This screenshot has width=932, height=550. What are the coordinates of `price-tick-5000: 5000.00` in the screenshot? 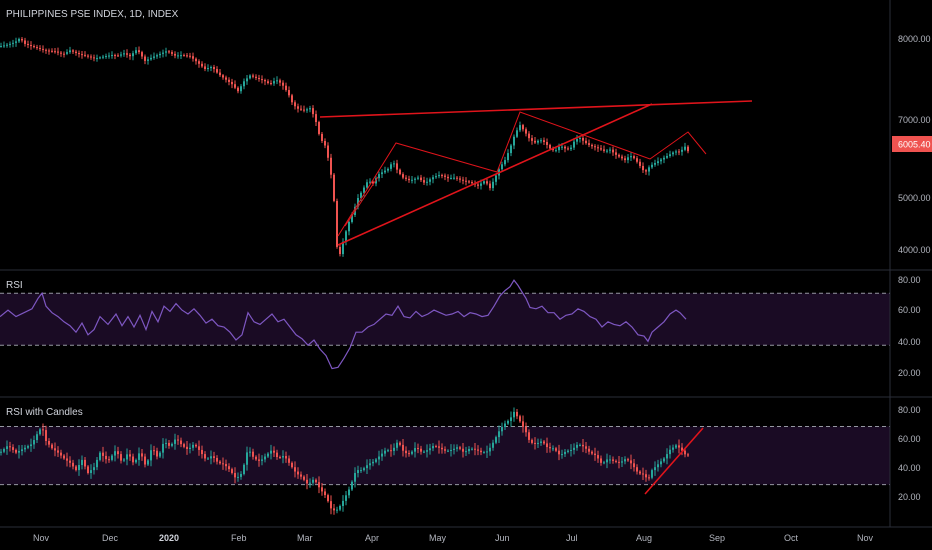 It's located at (914, 198).